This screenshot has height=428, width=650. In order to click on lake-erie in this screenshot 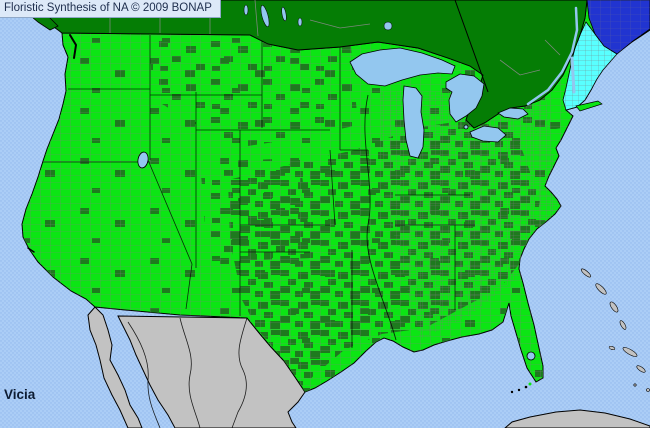, I will do `click(488, 134)`.